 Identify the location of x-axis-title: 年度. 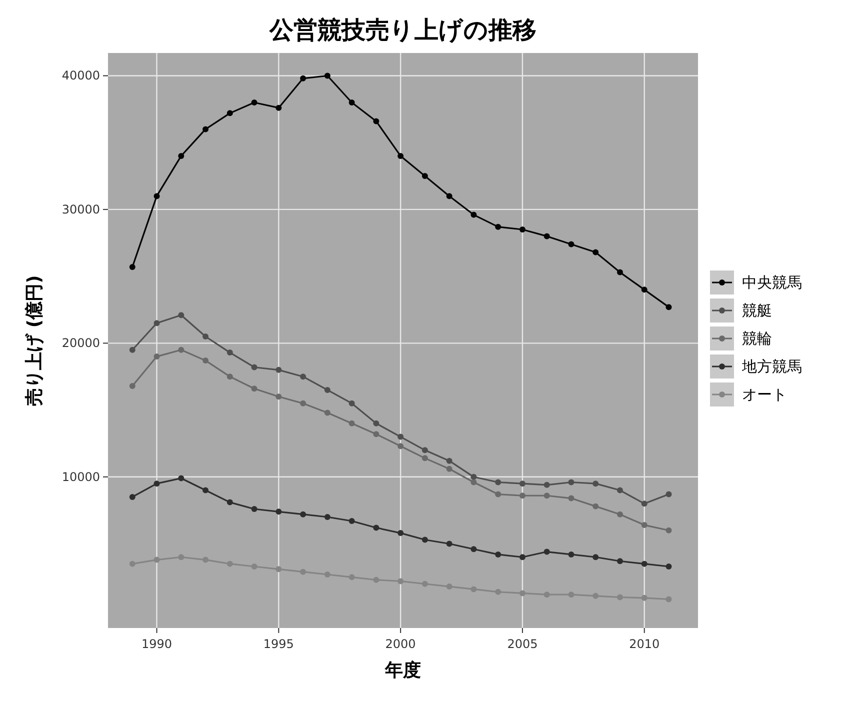
(402, 670).